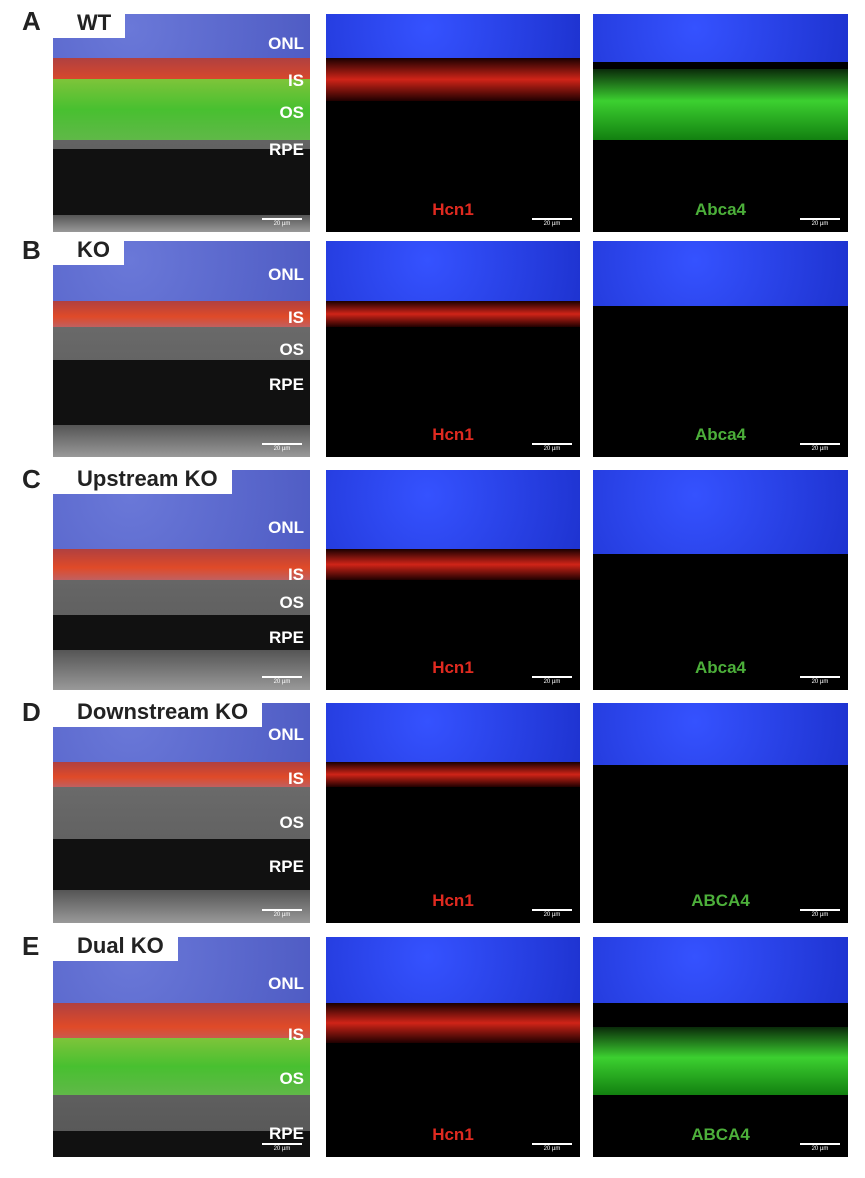 The width and height of the screenshot is (865, 1178). What do you see at coordinates (31, 21) in the screenshot?
I see `panel-letter: A` at bounding box center [31, 21].